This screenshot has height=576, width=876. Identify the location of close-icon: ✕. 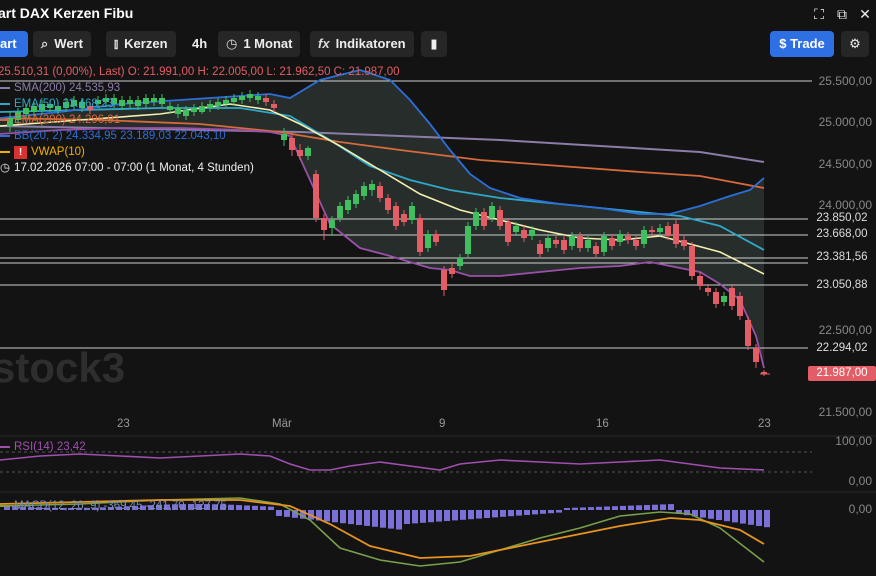
(865, 14).